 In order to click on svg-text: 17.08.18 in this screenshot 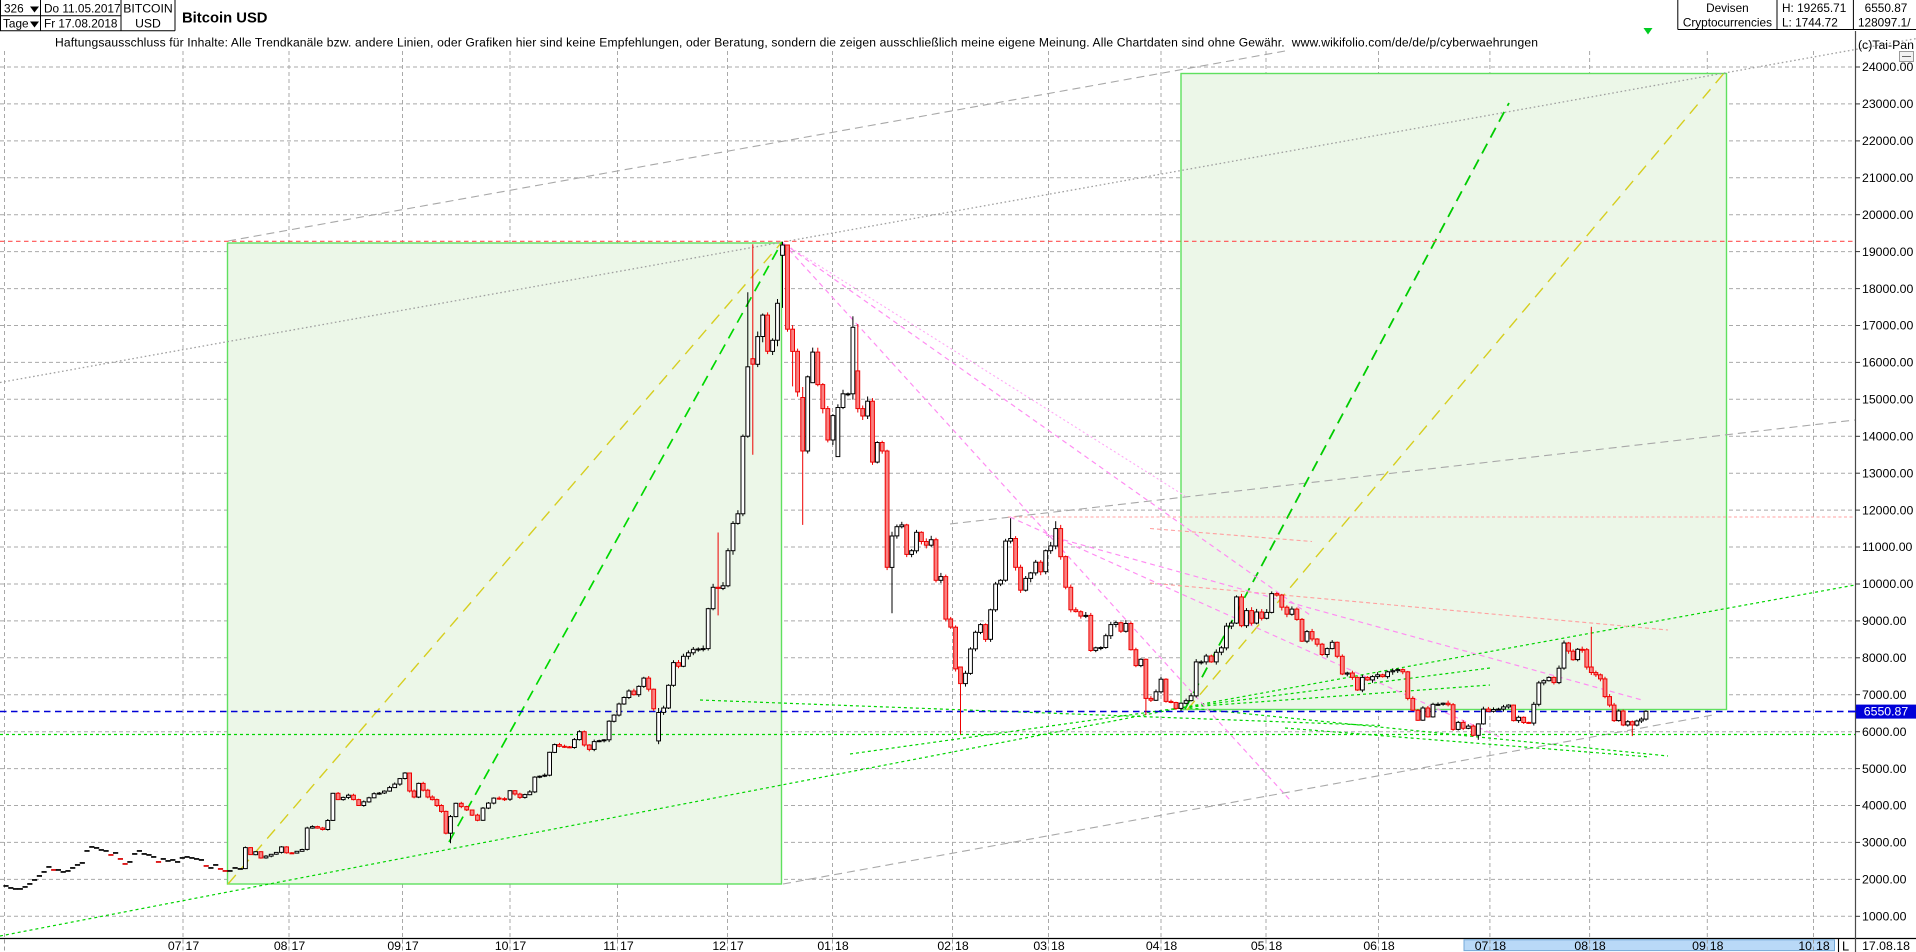, I will do `click(1886, 945)`.